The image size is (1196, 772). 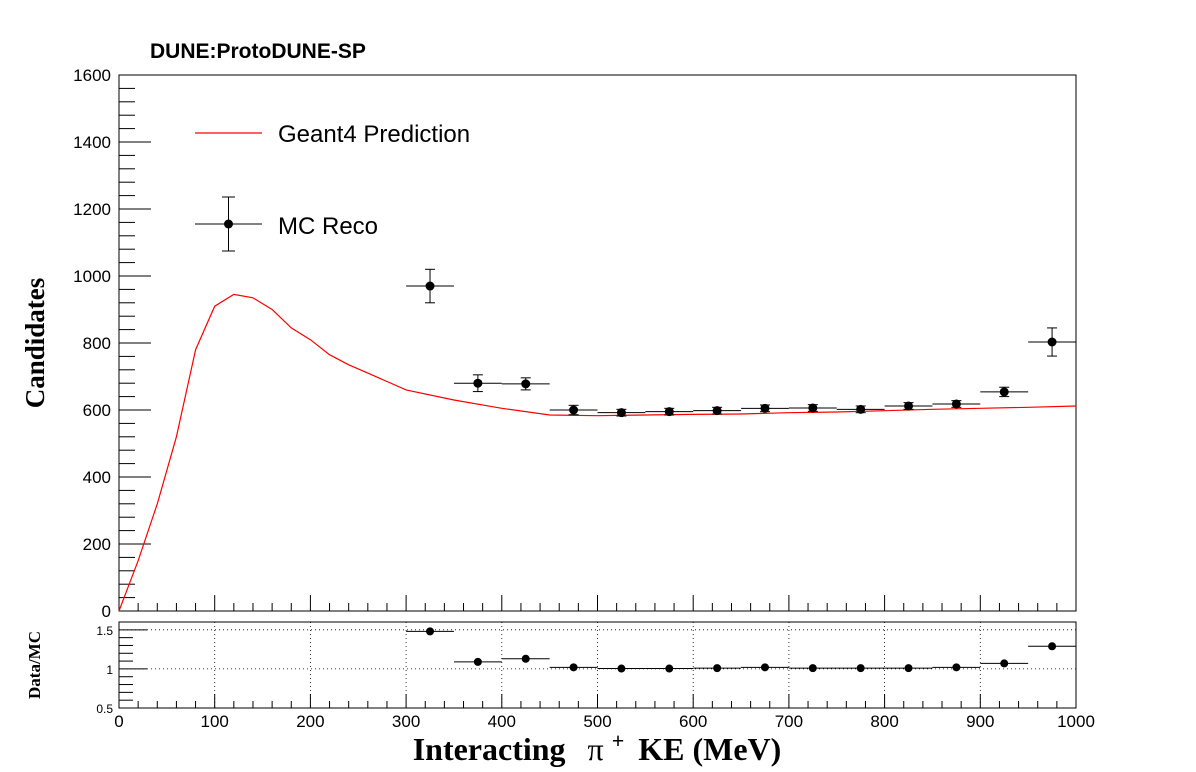 I want to click on top-y-axis-label: Candidates, so click(x=35, y=343).